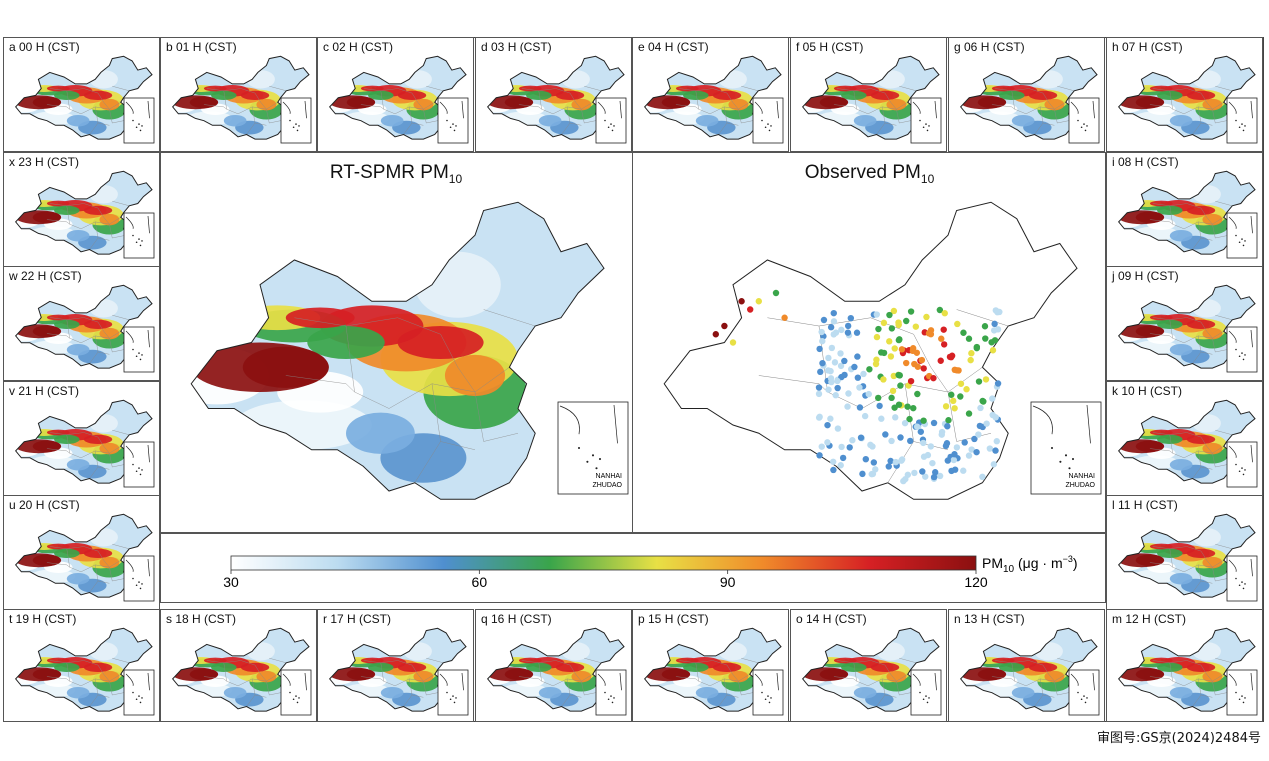 The image size is (1269, 761). Describe the element at coordinates (830, 47) in the screenshot. I see `hour-panel-label: f 05 H (CST)` at that location.